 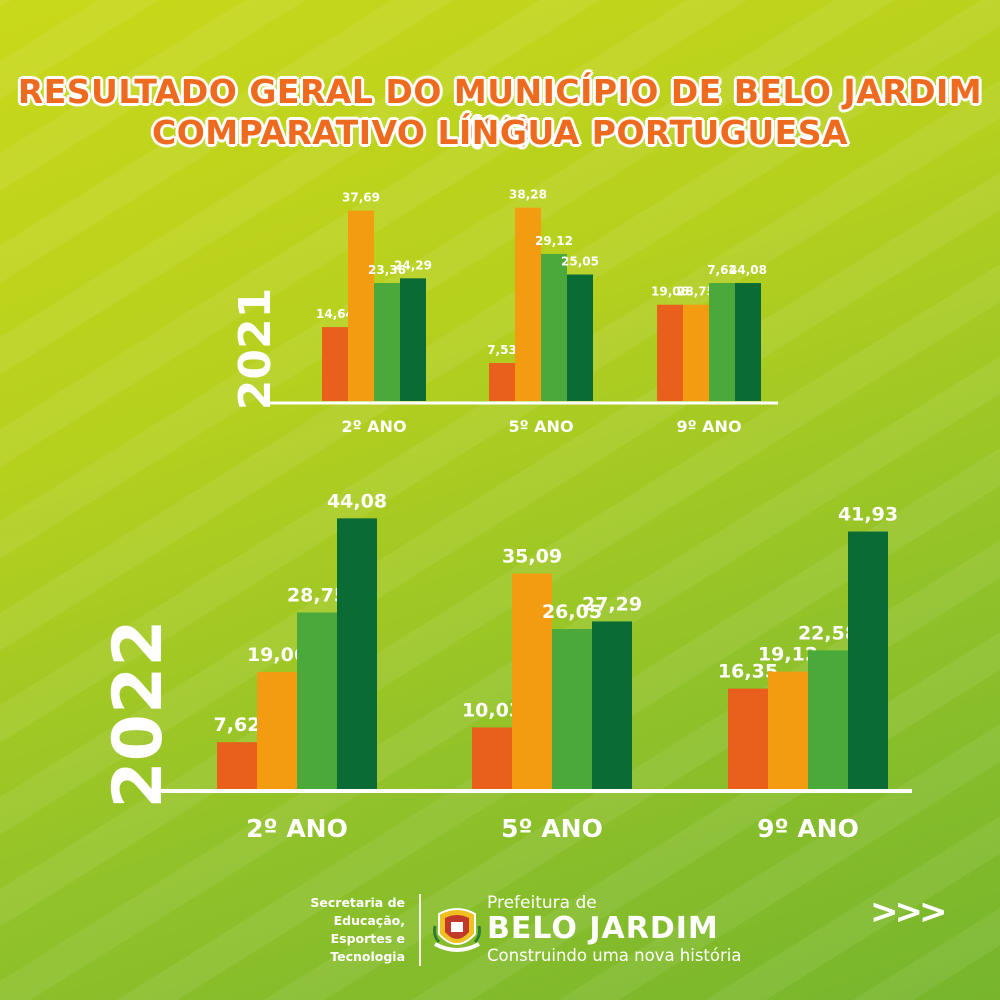 I want to click on slogan: Construindo uma nova história, so click(x=614, y=955).